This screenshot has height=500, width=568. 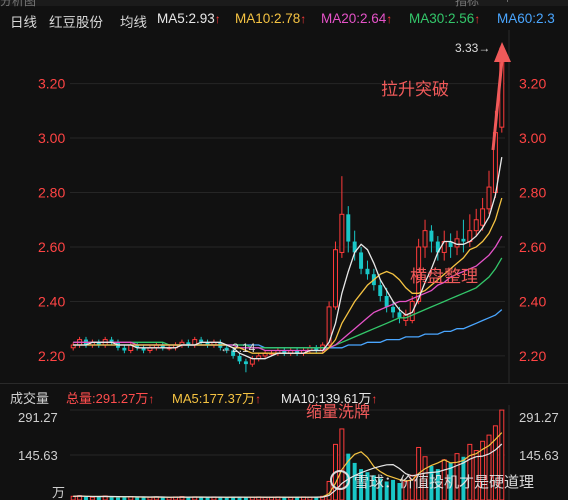 What do you see at coordinates (30, 398) in the screenshot?
I see `volume-title: 成交量` at bounding box center [30, 398].